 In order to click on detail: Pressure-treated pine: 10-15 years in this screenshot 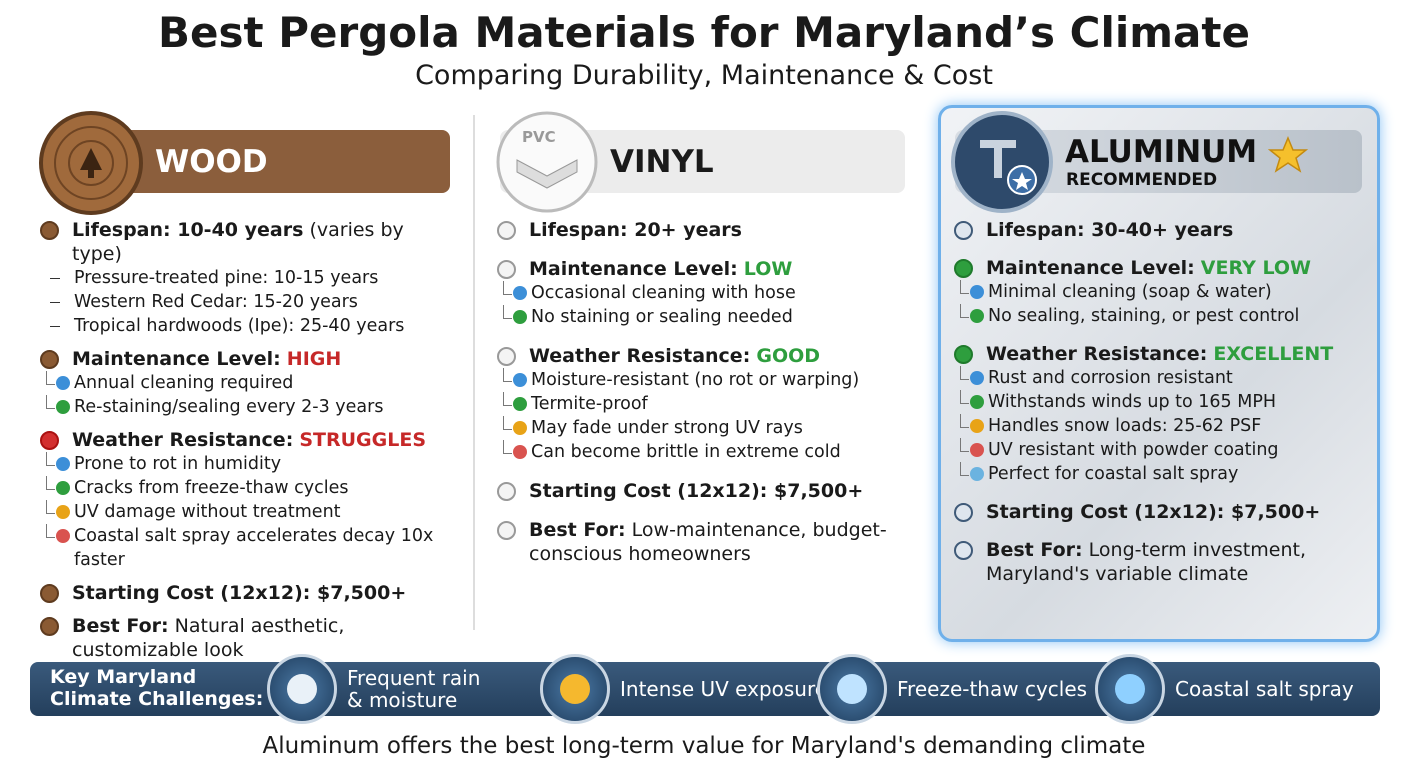, I will do `click(250, 278)`.